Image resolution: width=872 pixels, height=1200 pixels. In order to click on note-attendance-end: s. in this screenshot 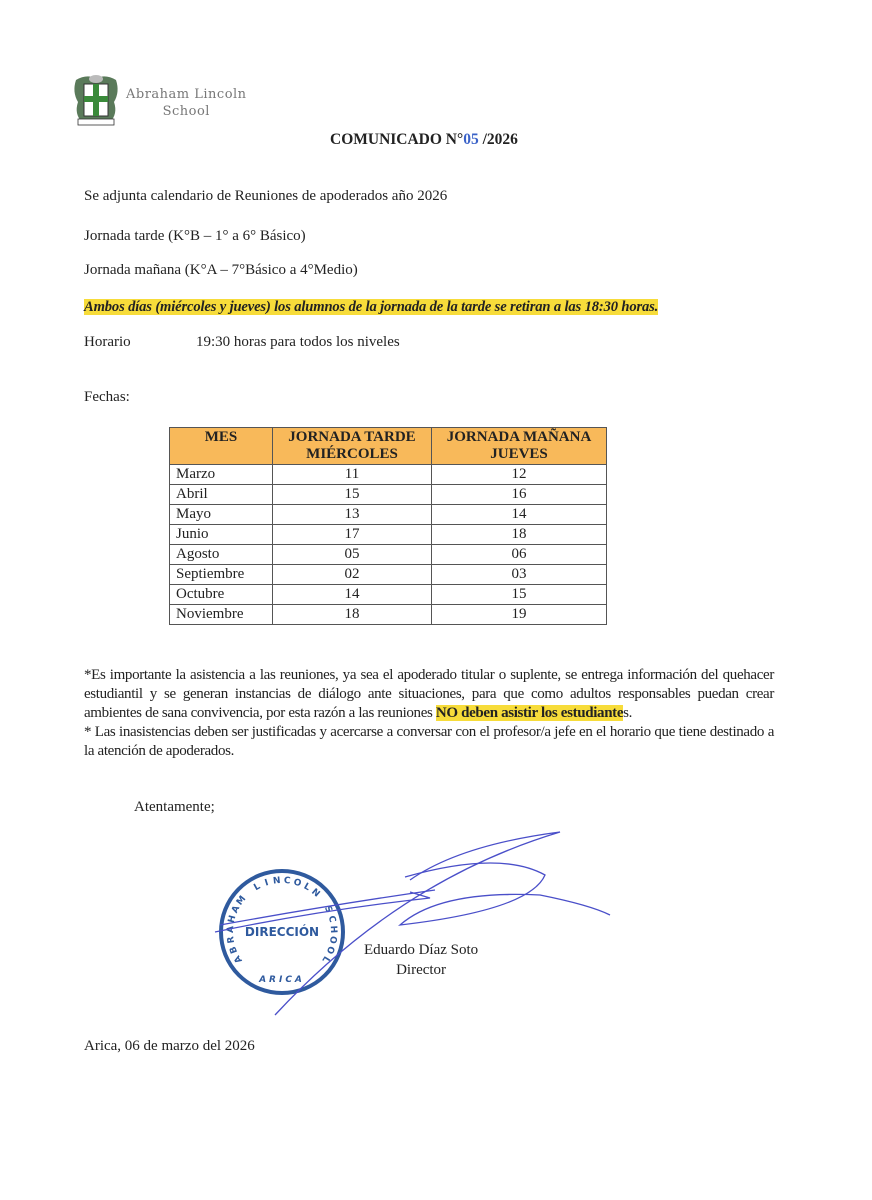, I will do `click(628, 713)`.